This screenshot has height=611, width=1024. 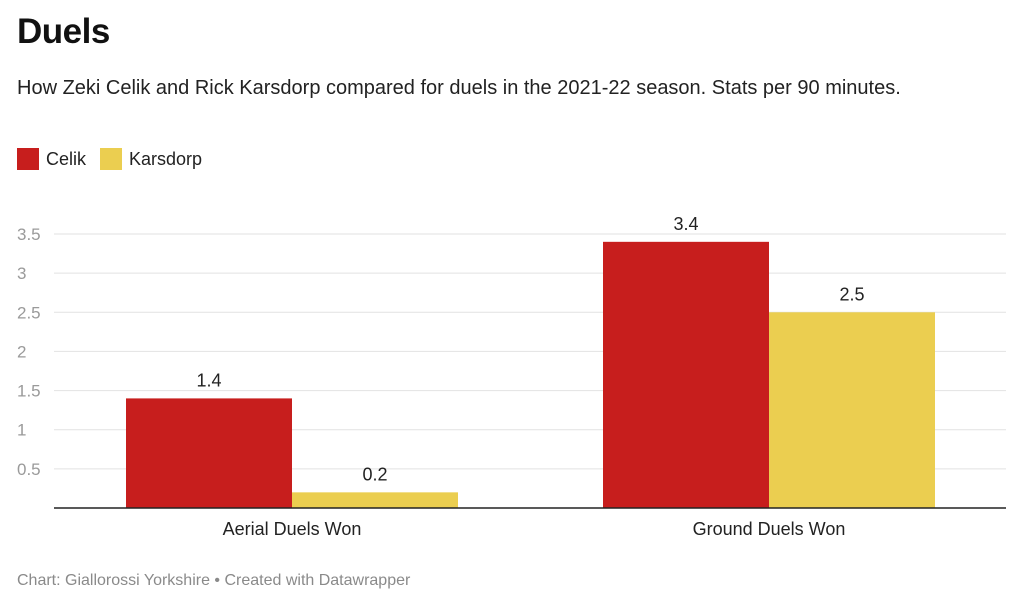 What do you see at coordinates (166, 158) in the screenshot?
I see `legend-label-karsdorp: Karsdorp` at bounding box center [166, 158].